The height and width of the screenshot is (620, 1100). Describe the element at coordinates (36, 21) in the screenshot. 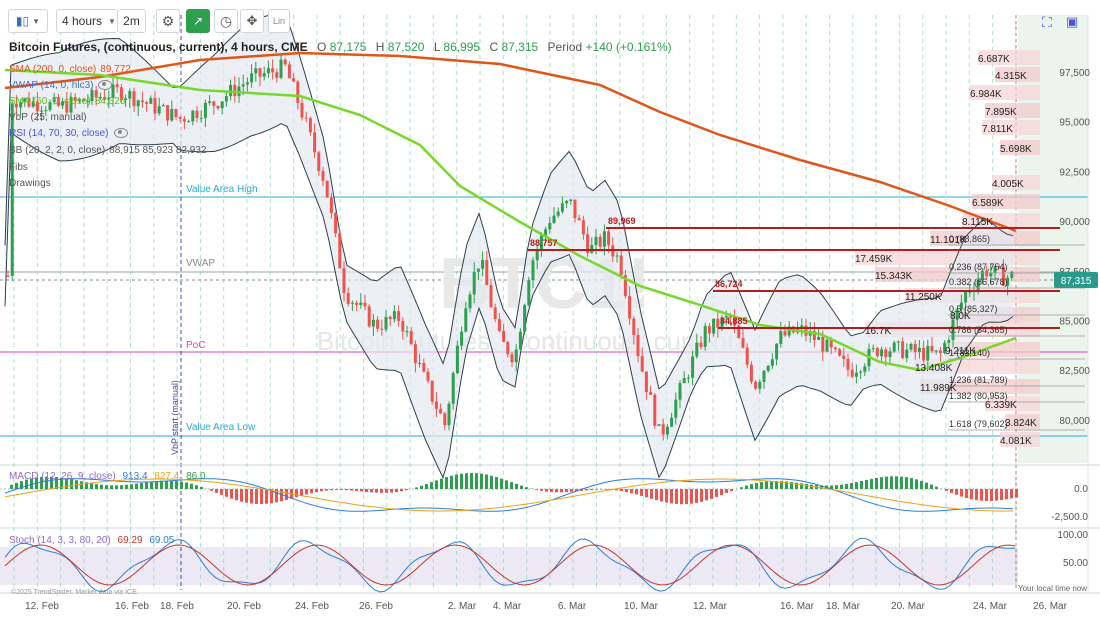

I see `chevron-down-icon: ▼` at that location.